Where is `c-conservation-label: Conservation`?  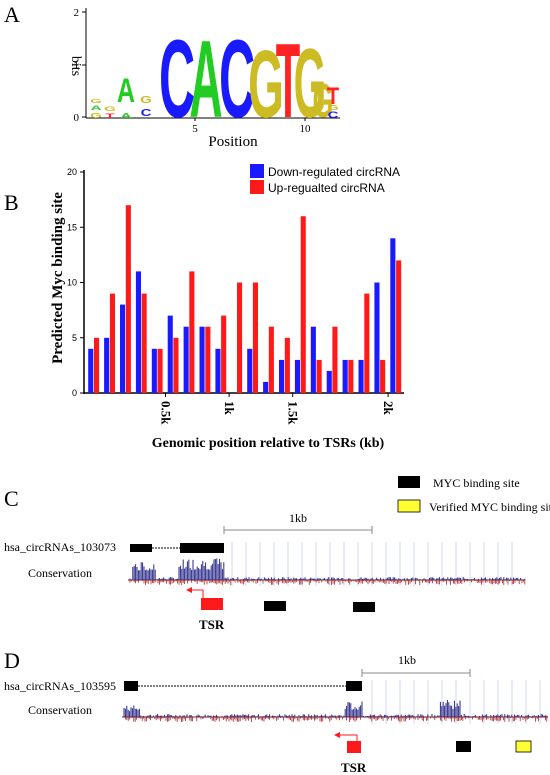
c-conservation-label: Conservation is located at coordinates (60, 573).